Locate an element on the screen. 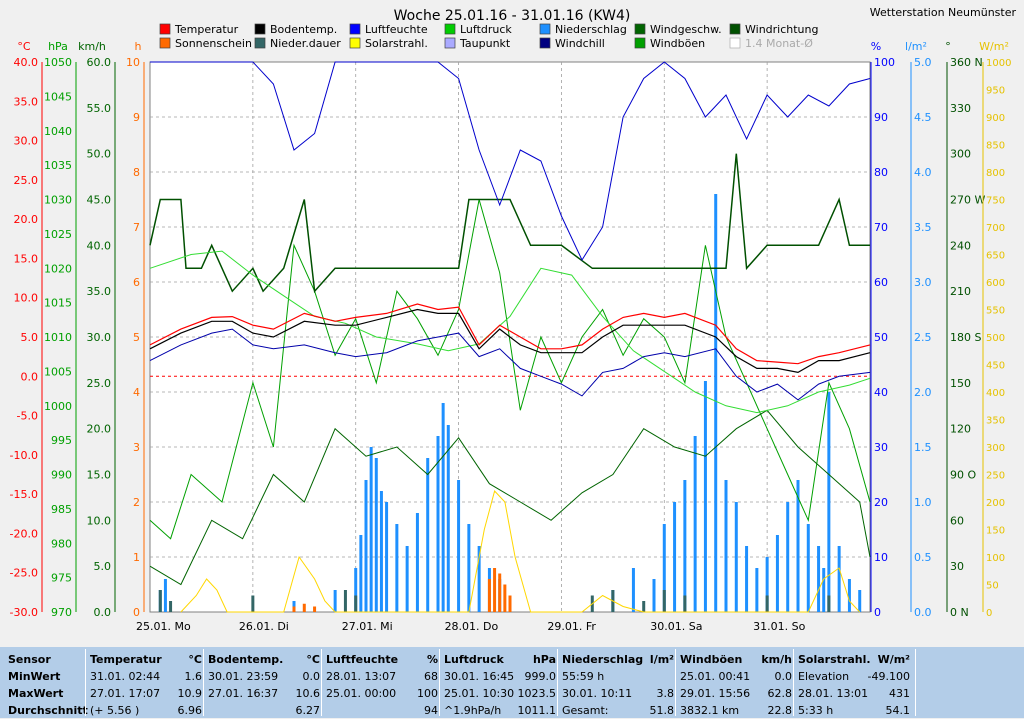  summary-row: 6.27 is located at coordinates (264, 710).